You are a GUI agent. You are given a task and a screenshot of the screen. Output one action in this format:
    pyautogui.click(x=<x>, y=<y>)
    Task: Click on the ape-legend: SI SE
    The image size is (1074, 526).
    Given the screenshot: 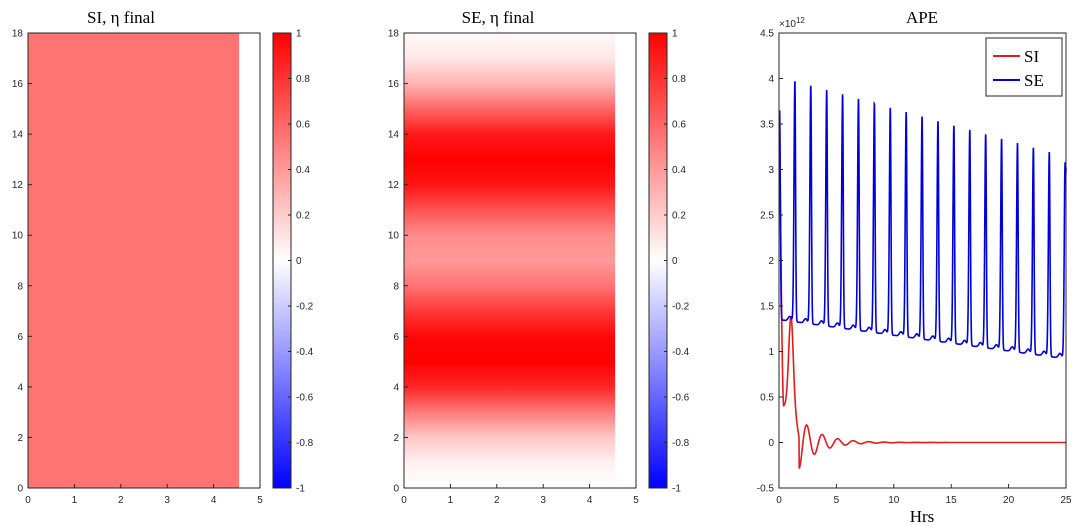 What is the action you would take?
    pyautogui.click(x=1024, y=67)
    